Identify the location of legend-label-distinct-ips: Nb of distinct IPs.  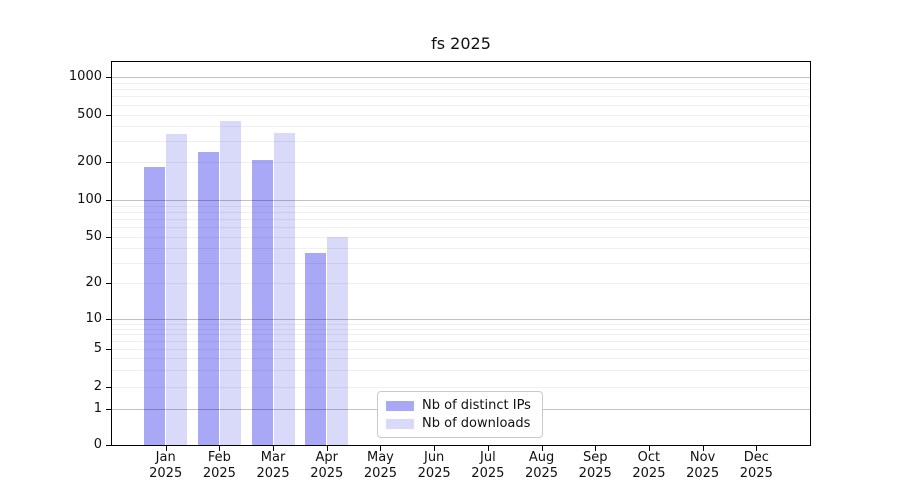
(476, 405).